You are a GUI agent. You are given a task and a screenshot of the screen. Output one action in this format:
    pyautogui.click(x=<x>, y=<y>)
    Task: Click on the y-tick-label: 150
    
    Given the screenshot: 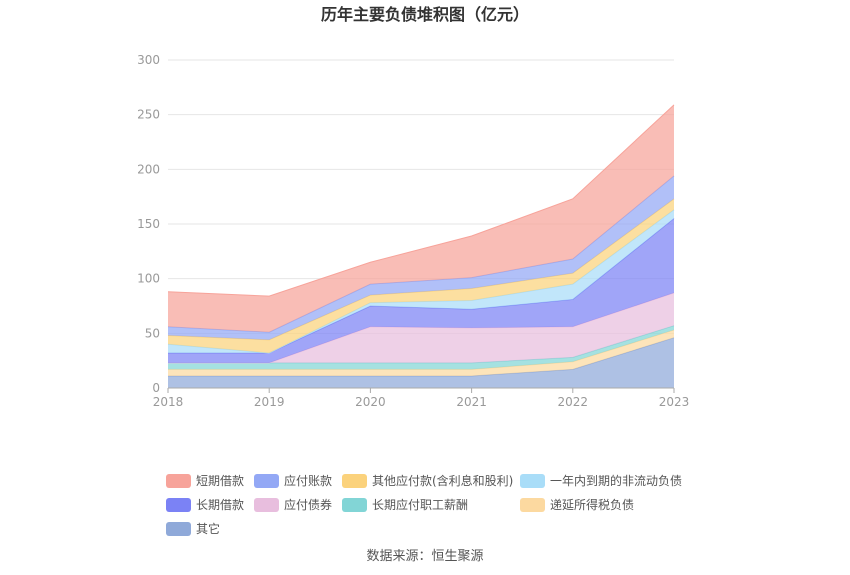 What is the action you would take?
    pyautogui.click(x=148, y=224)
    